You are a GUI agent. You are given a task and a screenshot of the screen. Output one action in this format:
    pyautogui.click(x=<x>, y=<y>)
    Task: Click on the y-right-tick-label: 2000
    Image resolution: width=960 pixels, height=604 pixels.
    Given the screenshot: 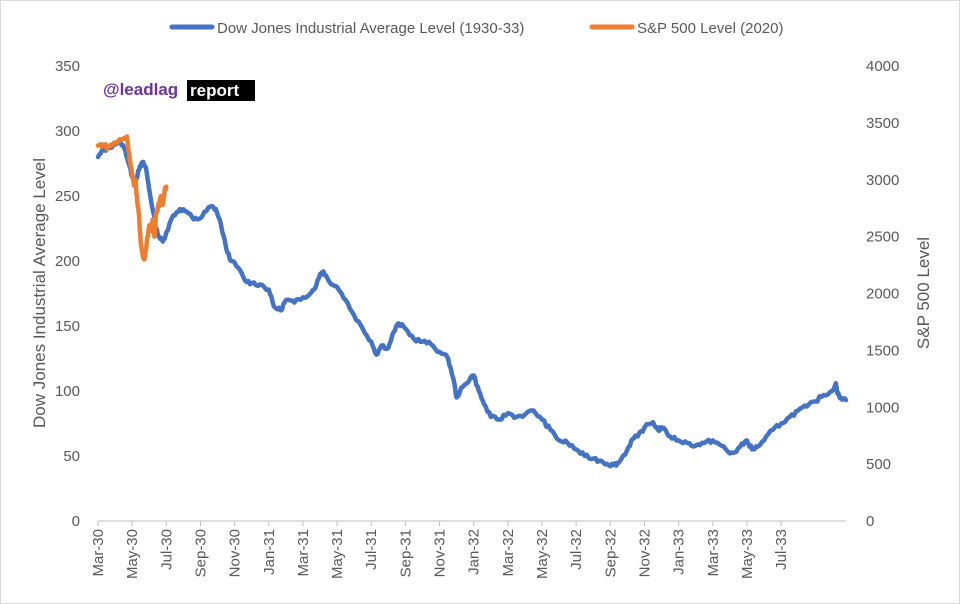 What is the action you would take?
    pyautogui.click(x=882, y=294)
    